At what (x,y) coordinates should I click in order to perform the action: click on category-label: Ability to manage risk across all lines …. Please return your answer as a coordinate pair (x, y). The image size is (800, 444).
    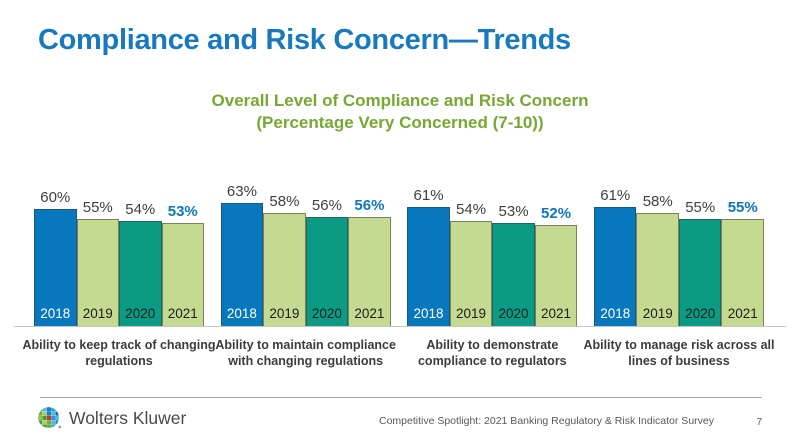
    Looking at the image, I should click on (679, 353).